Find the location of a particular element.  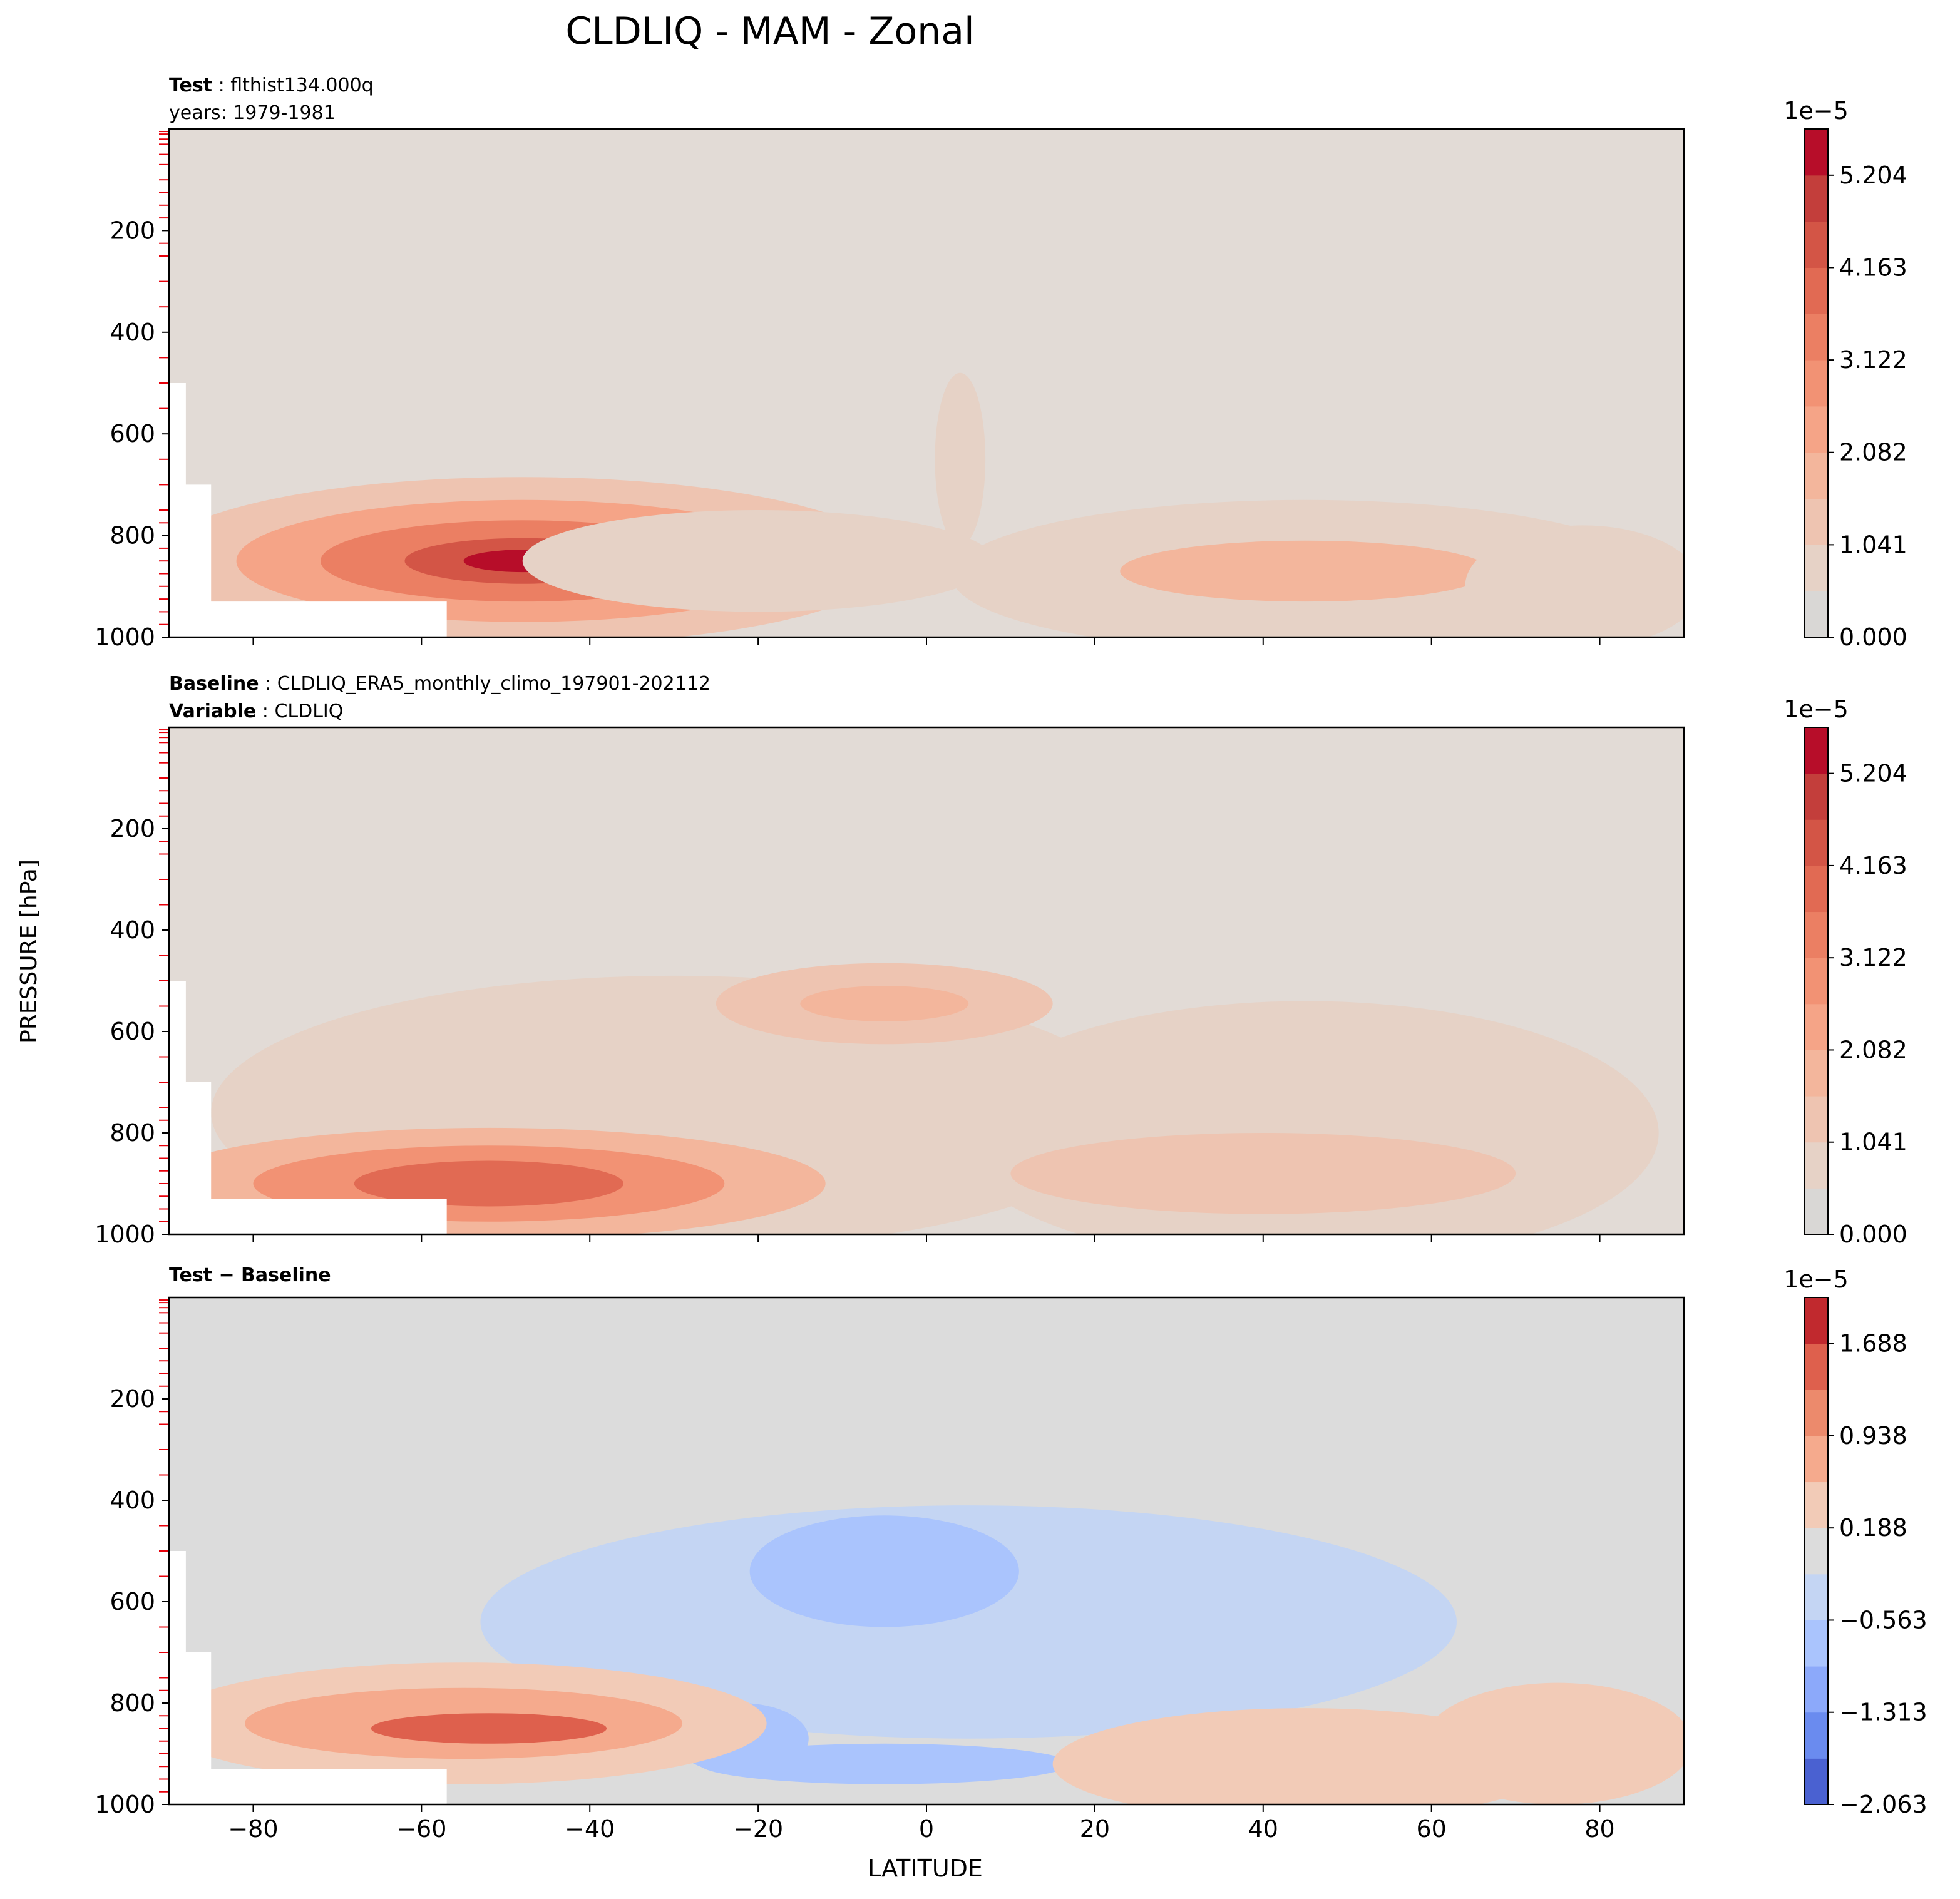

panel-header-text: years: 1979-1981 is located at coordinates (252, 113).